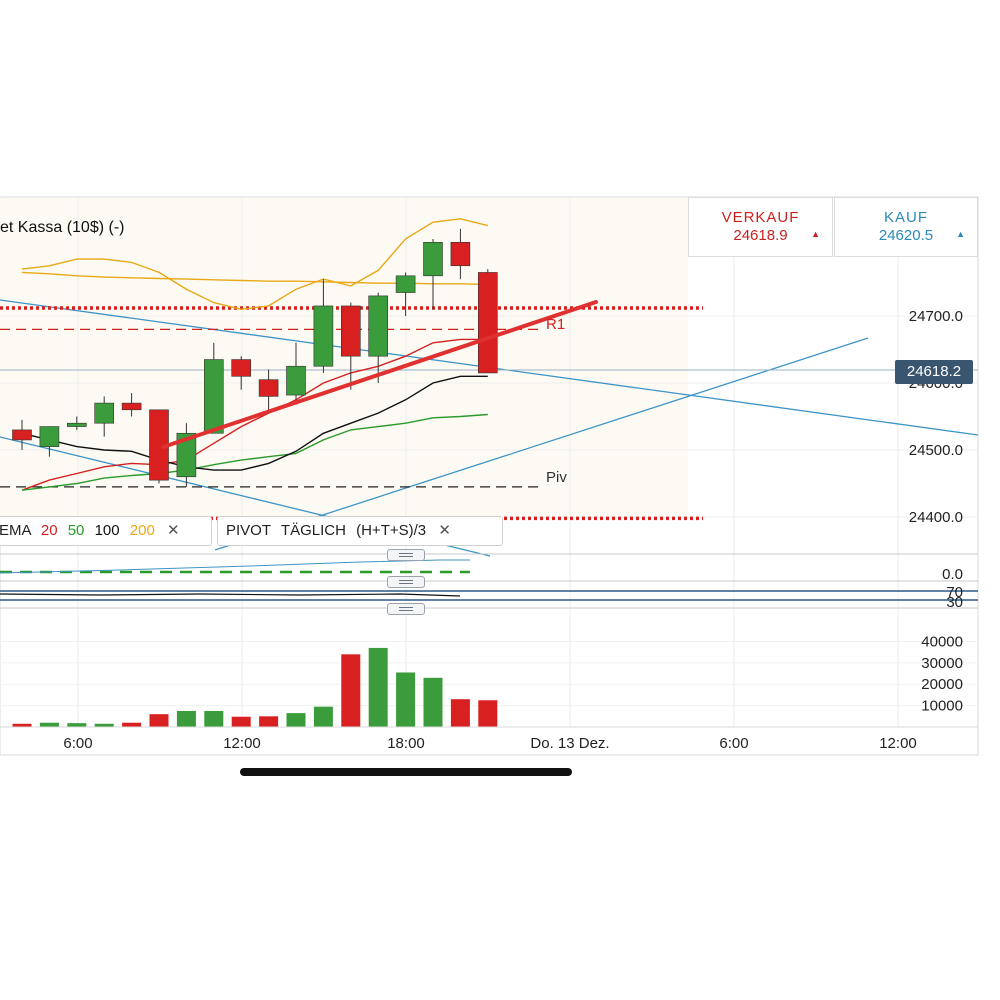 The width and height of the screenshot is (1000, 1000). Describe the element at coordinates (556, 477) in the screenshot. I see `pivot-label: Piv` at that location.